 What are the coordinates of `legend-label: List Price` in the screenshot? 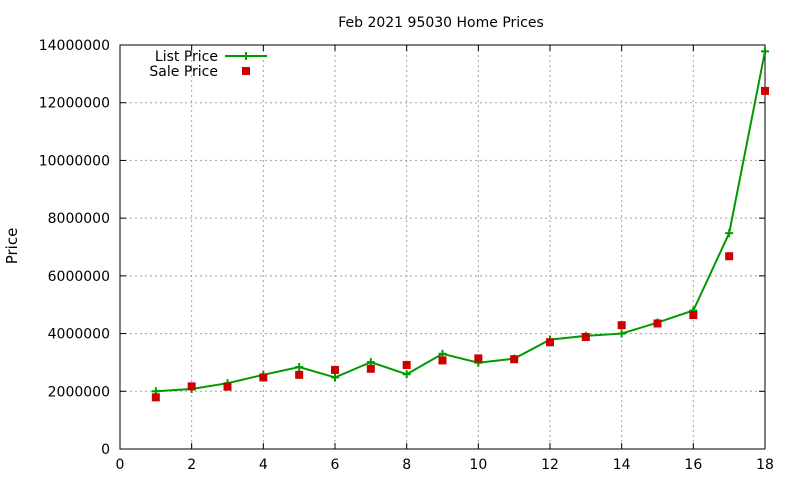 It's located at (186, 57).